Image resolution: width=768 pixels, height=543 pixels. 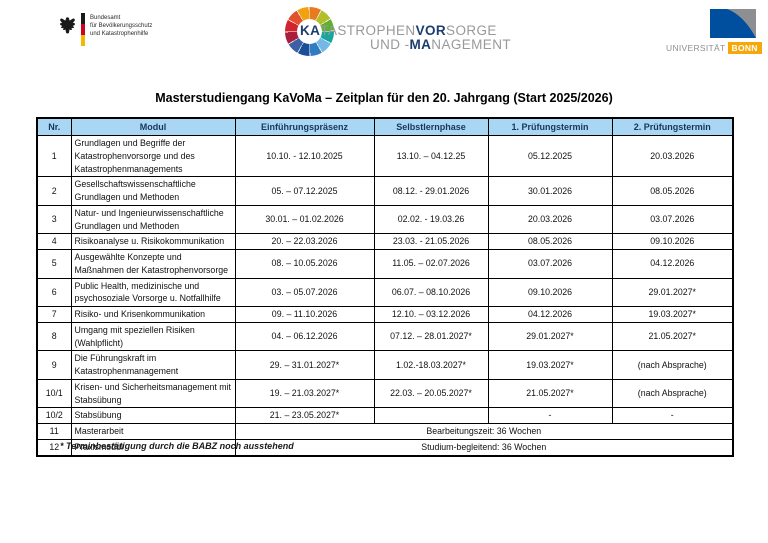 What do you see at coordinates (431, 156) in the screenshot?
I see `cell-selbstlernphase: 13.10. – 04.12.25` at bounding box center [431, 156].